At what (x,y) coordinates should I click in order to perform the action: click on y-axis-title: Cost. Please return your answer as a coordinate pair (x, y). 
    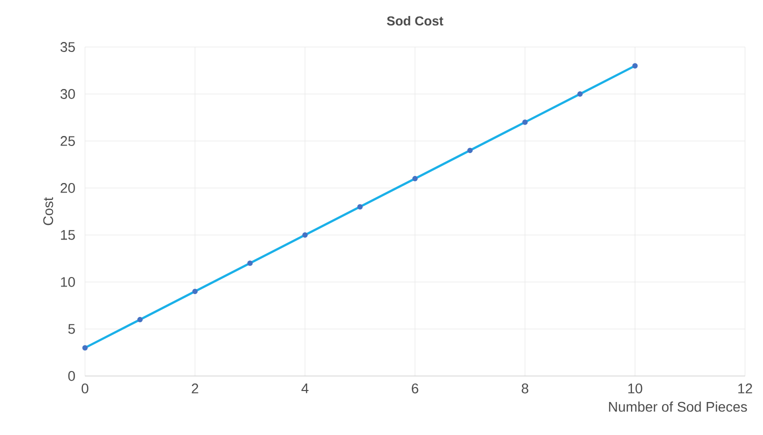
    Looking at the image, I should click on (48, 211).